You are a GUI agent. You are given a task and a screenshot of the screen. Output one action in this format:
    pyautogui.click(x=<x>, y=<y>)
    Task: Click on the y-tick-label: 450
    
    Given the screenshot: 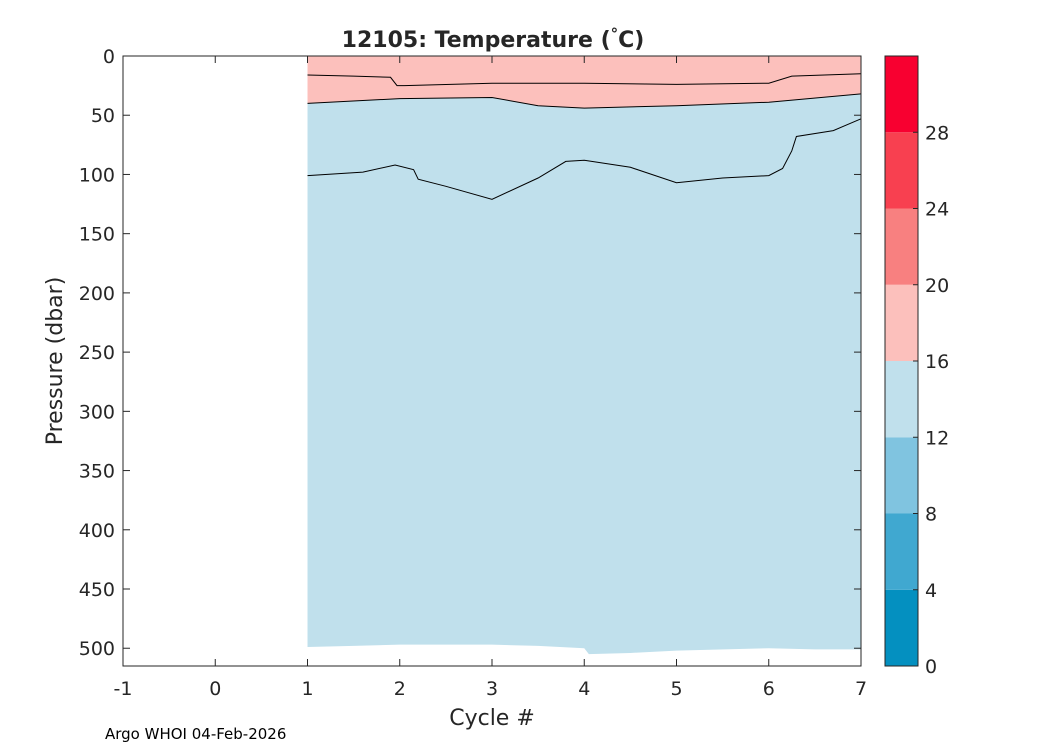 What is the action you would take?
    pyautogui.click(x=97, y=590)
    